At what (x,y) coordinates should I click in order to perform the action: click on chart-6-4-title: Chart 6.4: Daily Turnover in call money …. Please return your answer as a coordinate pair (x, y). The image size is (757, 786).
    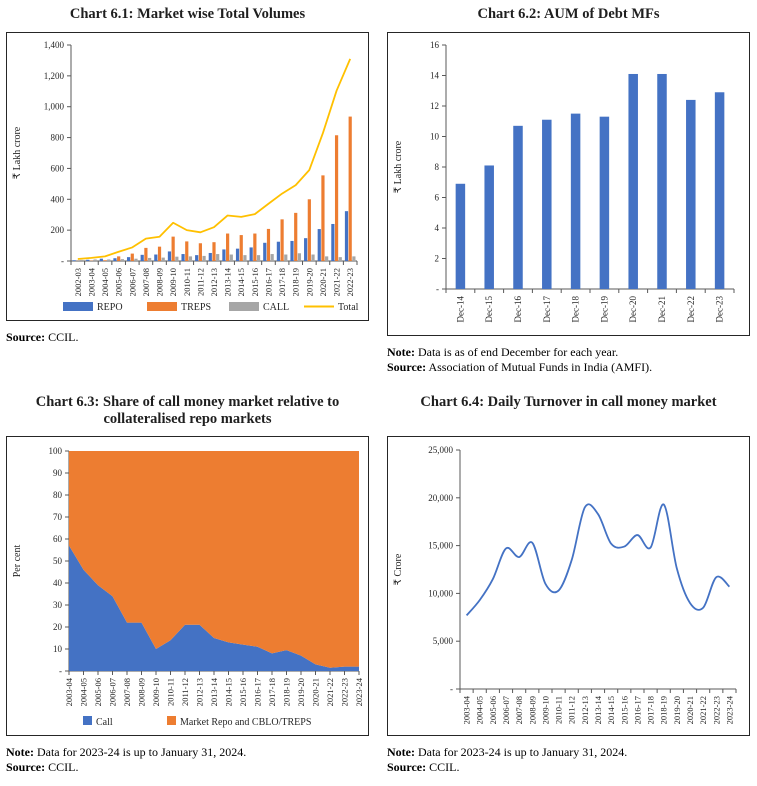
    Looking at the image, I should click on (568, 402).